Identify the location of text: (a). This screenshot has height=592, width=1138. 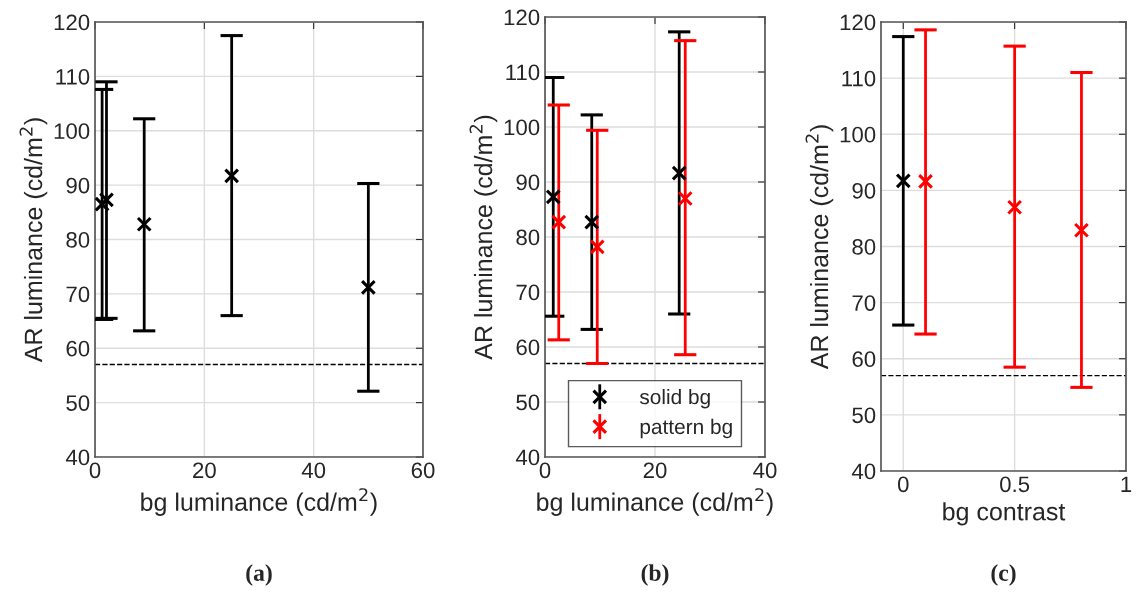
(259, 575).